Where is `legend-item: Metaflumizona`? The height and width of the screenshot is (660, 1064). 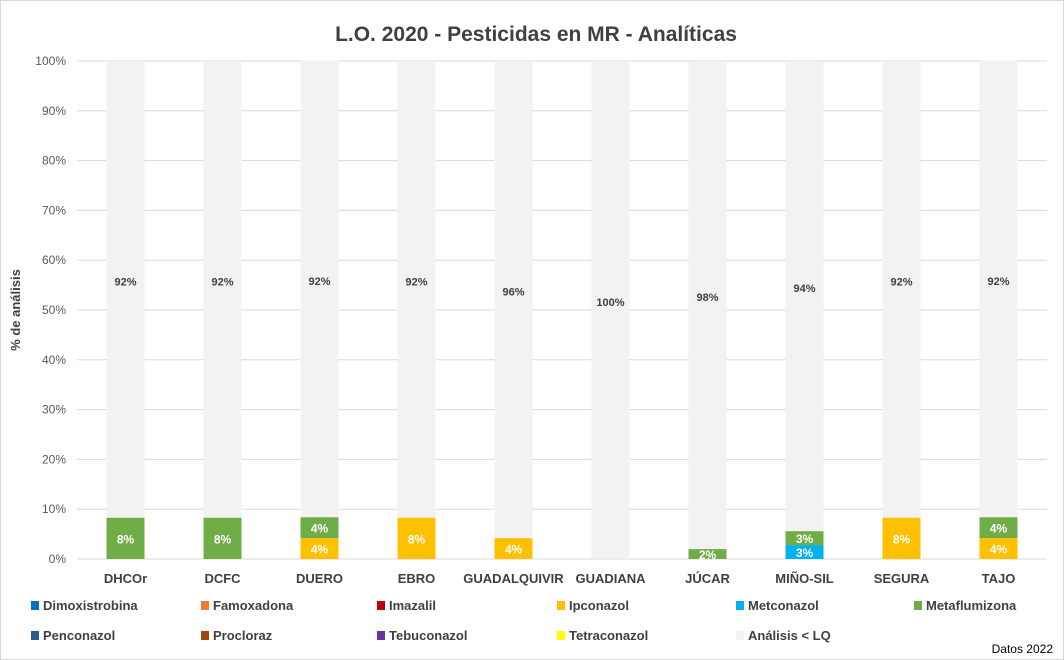 legend-item: Metaflumizona is located at coordinates (965, 605).